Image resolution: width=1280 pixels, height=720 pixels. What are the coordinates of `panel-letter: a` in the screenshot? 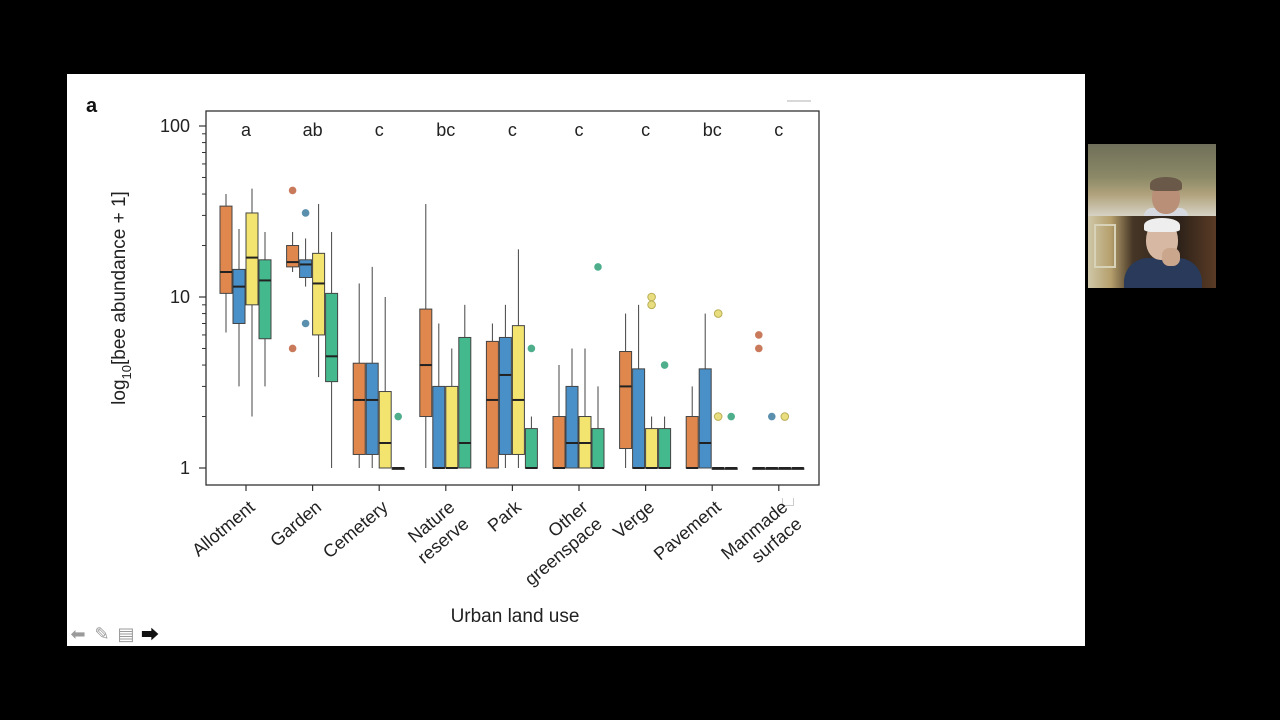 It's located at (92, 106).